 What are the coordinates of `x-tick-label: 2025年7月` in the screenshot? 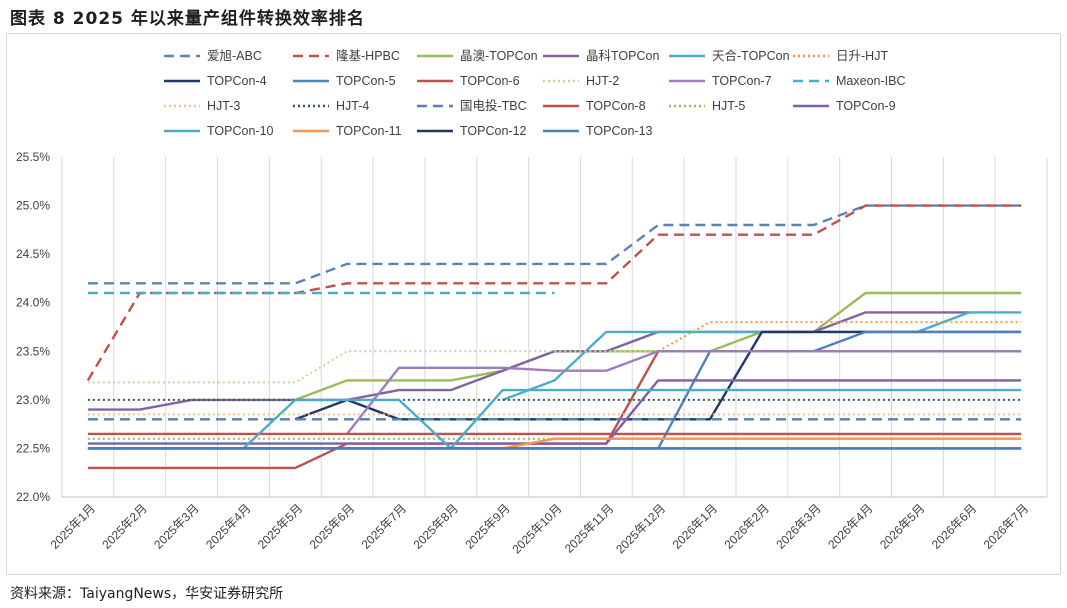 It's located at (384, 526).